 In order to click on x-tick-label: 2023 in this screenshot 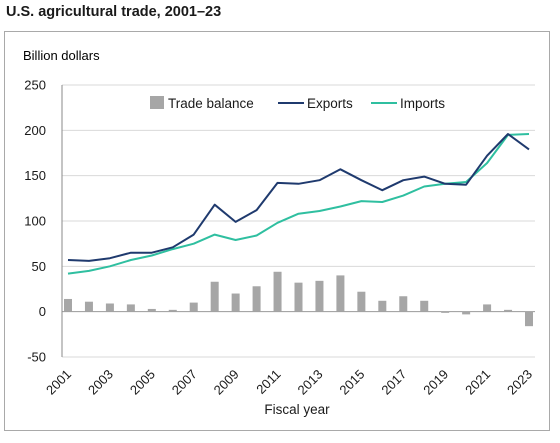, I will do `click(519, 382)`.